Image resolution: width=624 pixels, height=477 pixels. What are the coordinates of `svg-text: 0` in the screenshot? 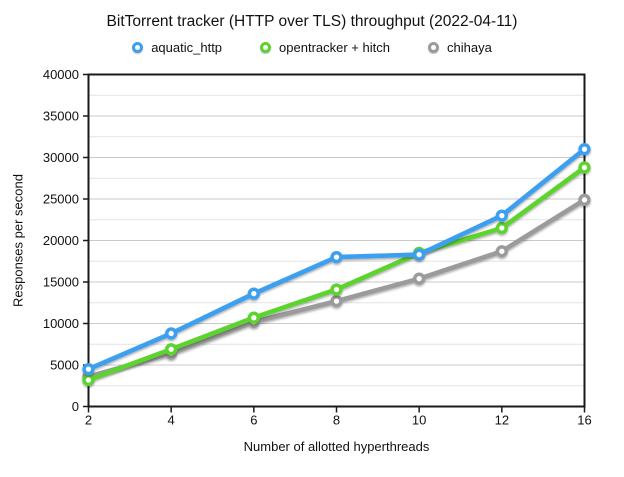 It's located at (75, 406).